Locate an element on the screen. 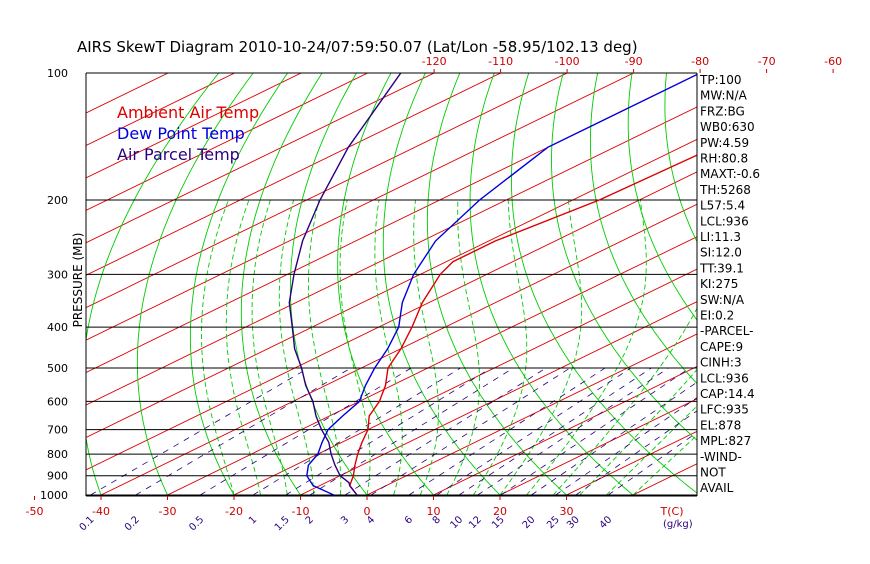 This screenshot has width=870, height=564. pressure-tick-label: 700 is located at coordinates (57, 430).